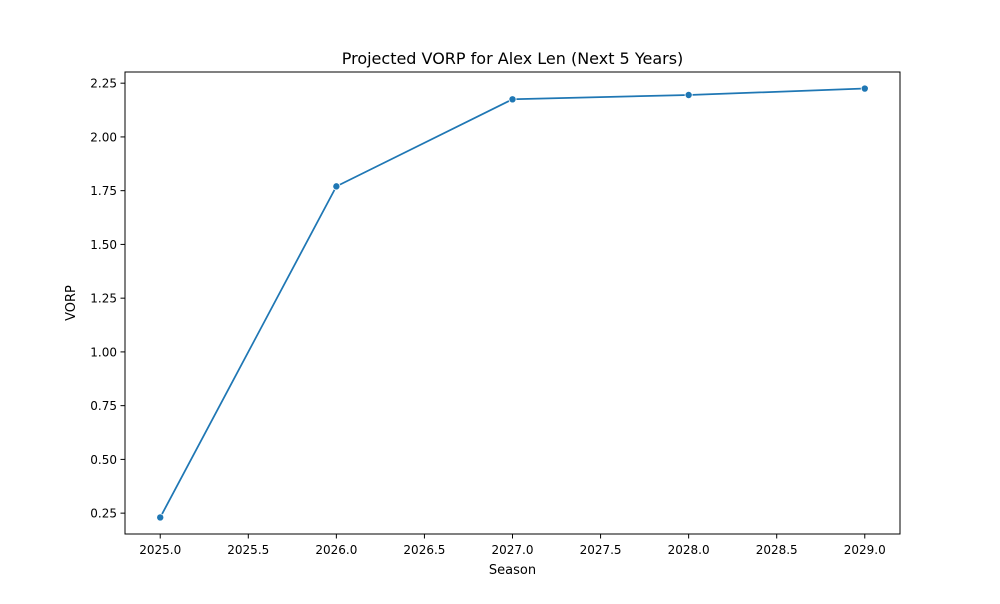 The height and width of the screenshot is (604, 1000). Describe the element at coordinates (865, 550) in the screenshot. I see `x-tick-label: 2029.0` at that location.